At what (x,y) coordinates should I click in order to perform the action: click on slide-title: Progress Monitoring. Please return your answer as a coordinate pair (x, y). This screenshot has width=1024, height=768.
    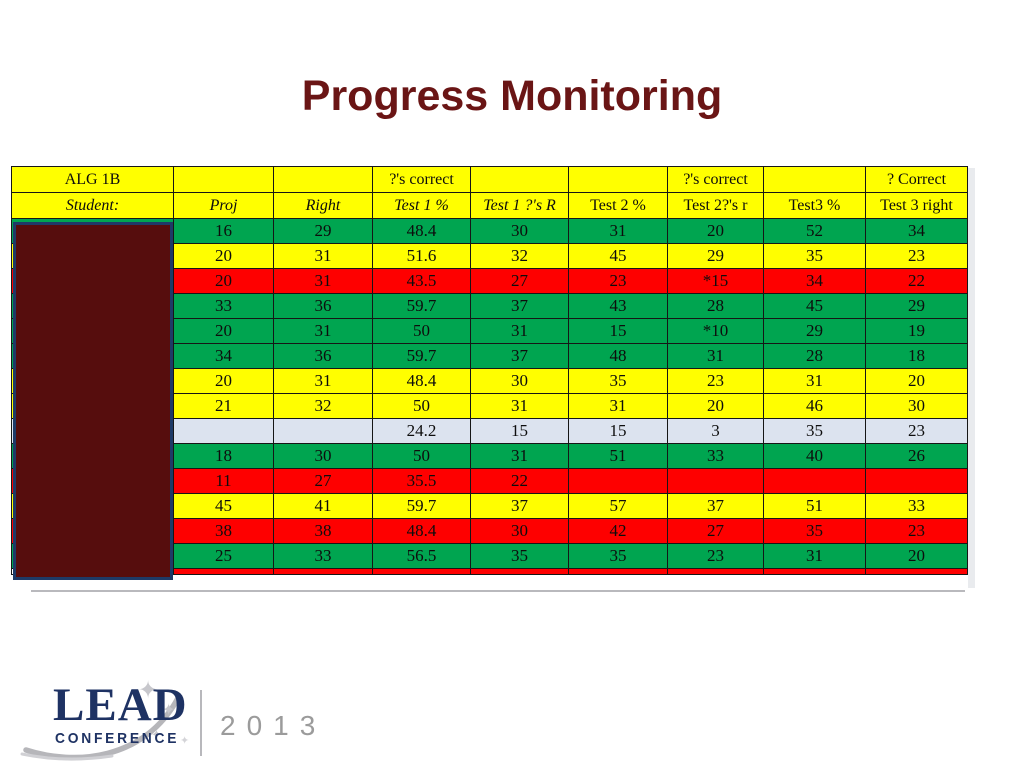
    Looking at the image, I should click on (512, 96).